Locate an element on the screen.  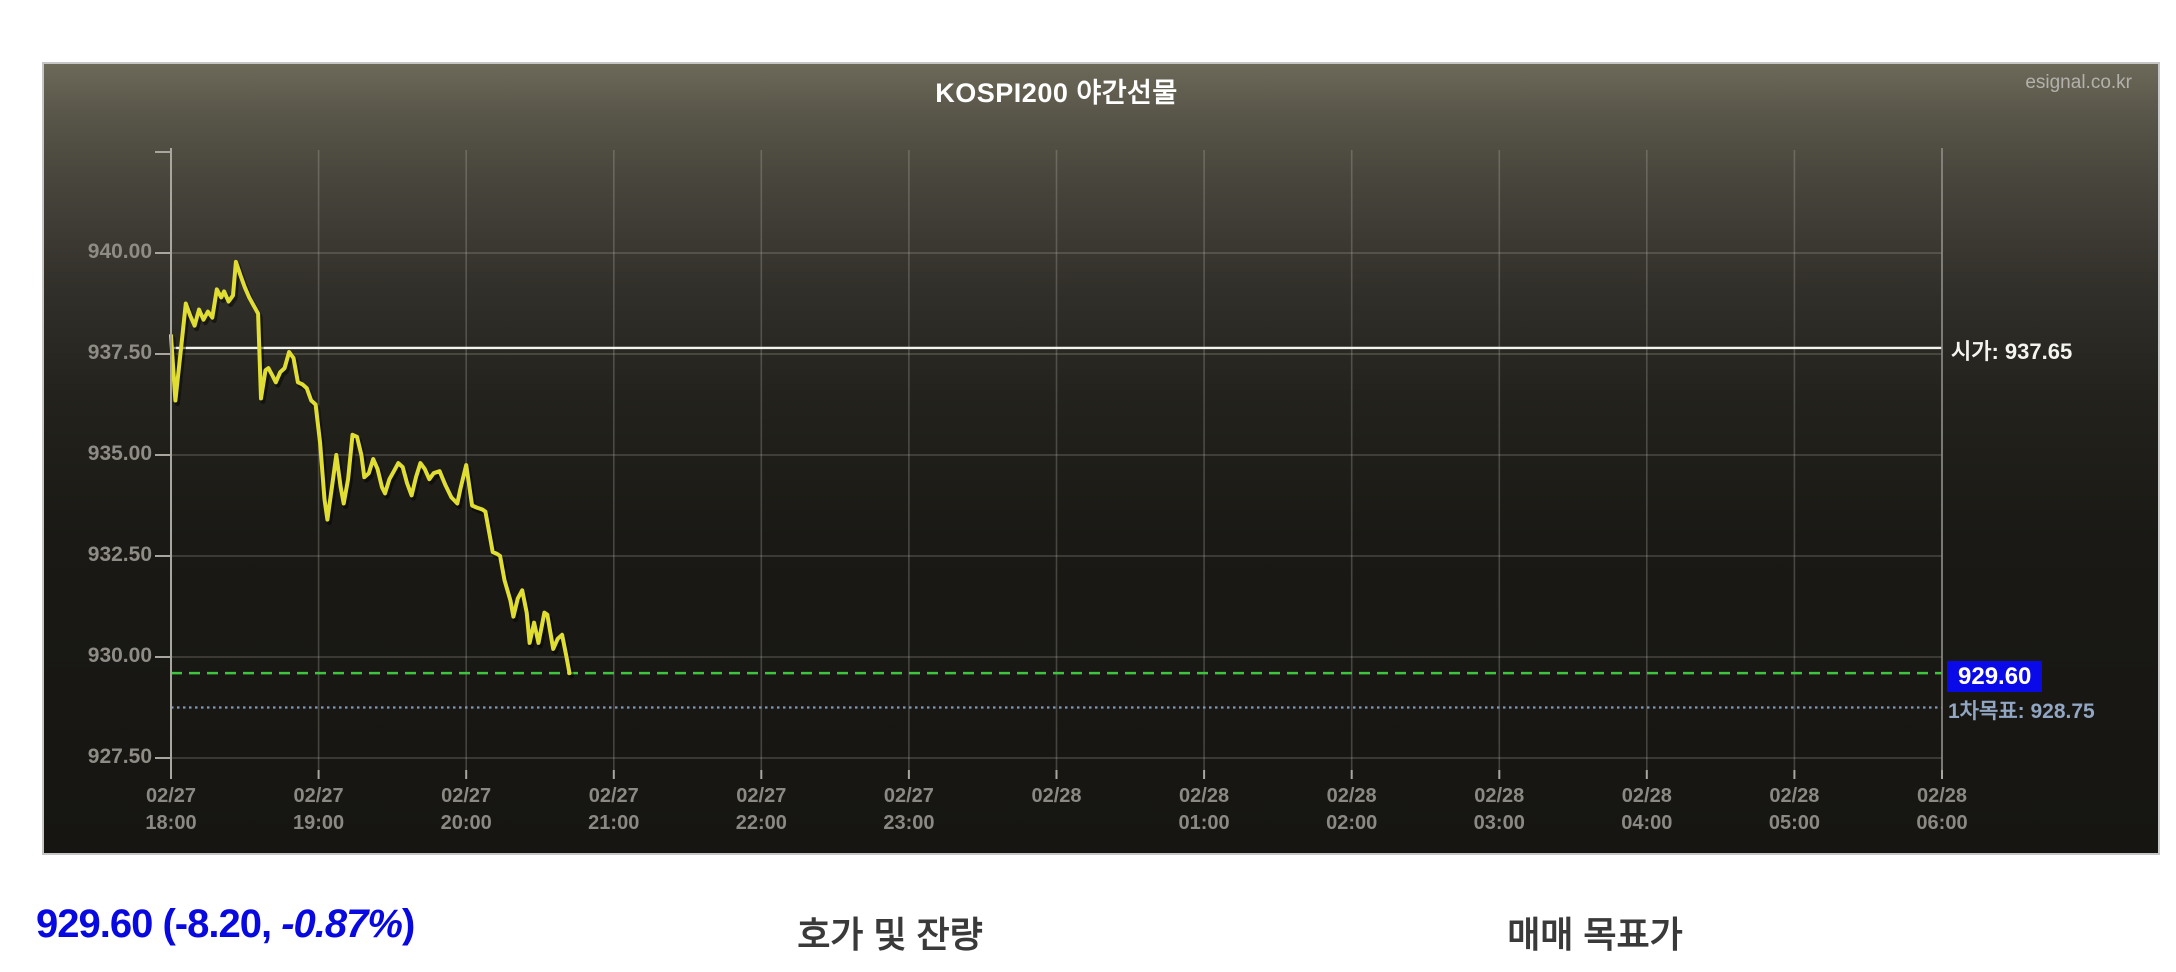
x-tick-label: 02/28 04:00 is located at coordinates (1647, 809).